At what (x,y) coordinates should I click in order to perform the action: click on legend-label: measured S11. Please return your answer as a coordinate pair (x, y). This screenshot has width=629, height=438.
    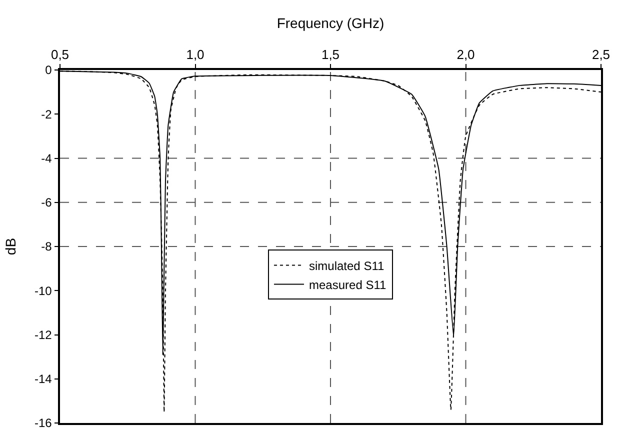
    Looking at the image, I should click on (347, 285).